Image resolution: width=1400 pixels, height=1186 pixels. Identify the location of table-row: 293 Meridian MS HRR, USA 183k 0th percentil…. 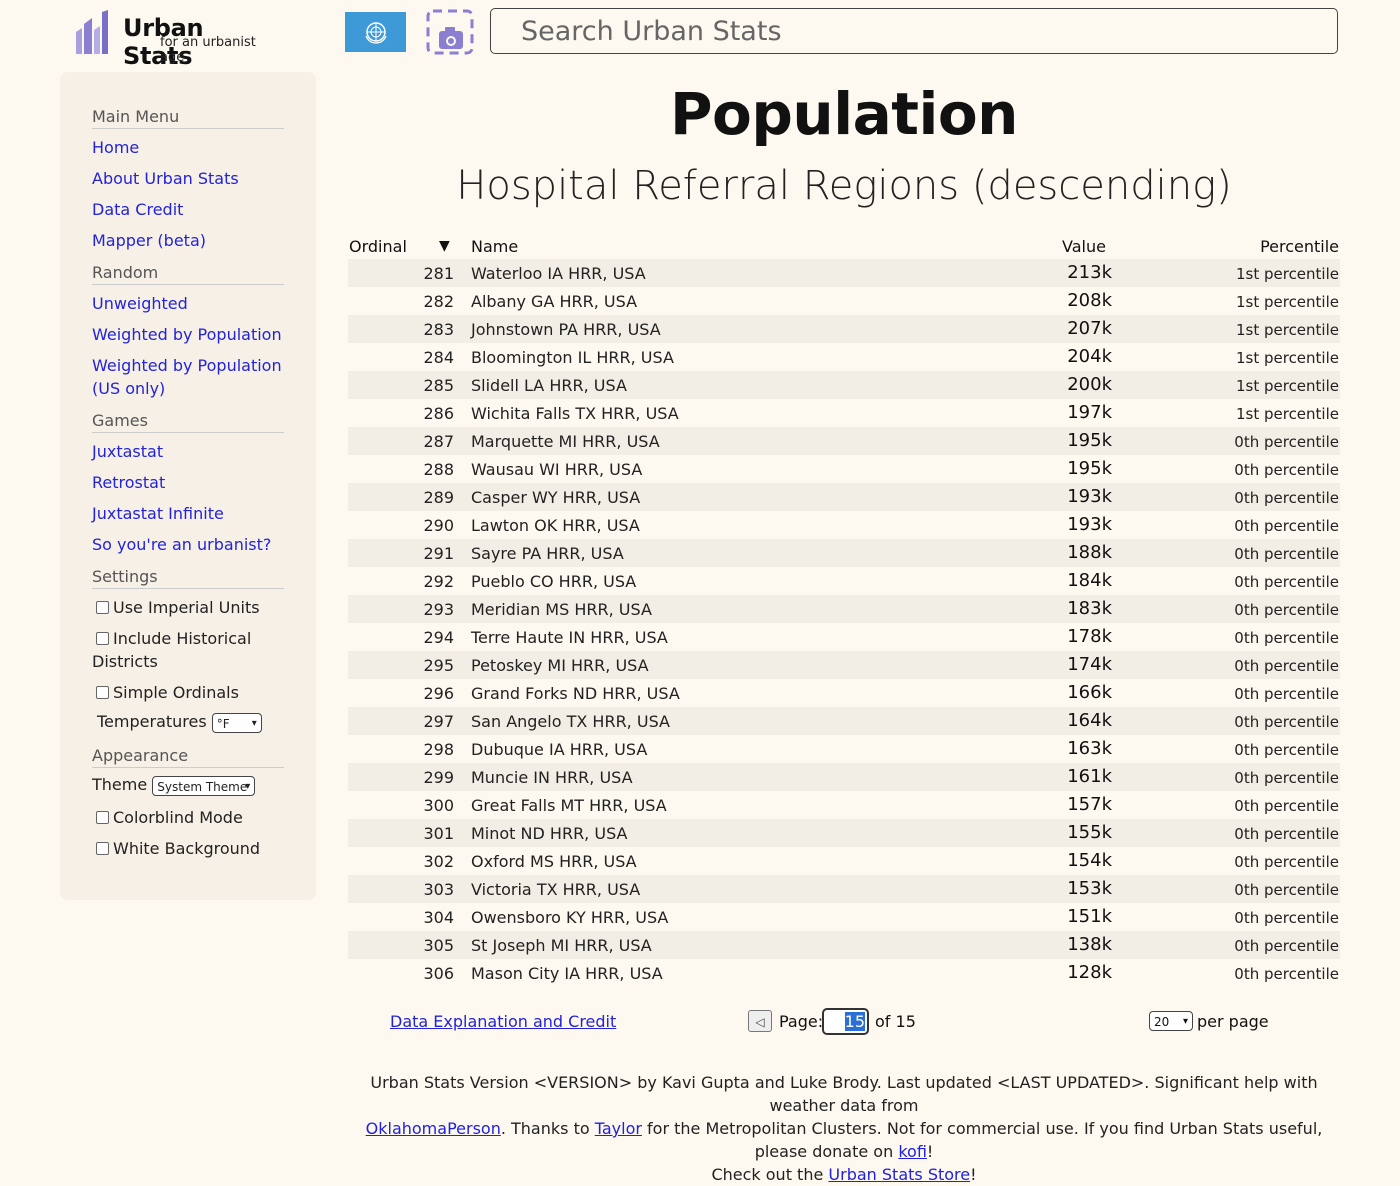
(844, 609).